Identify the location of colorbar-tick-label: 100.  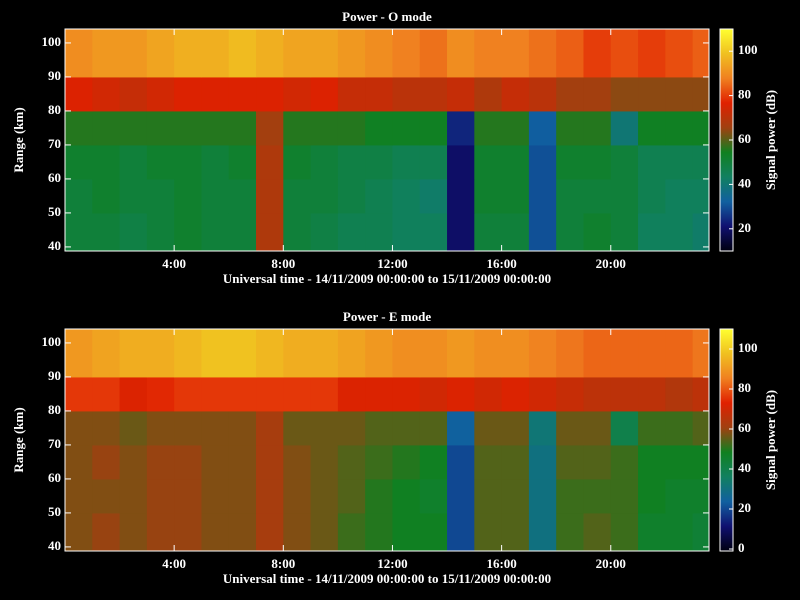
(748, 347).